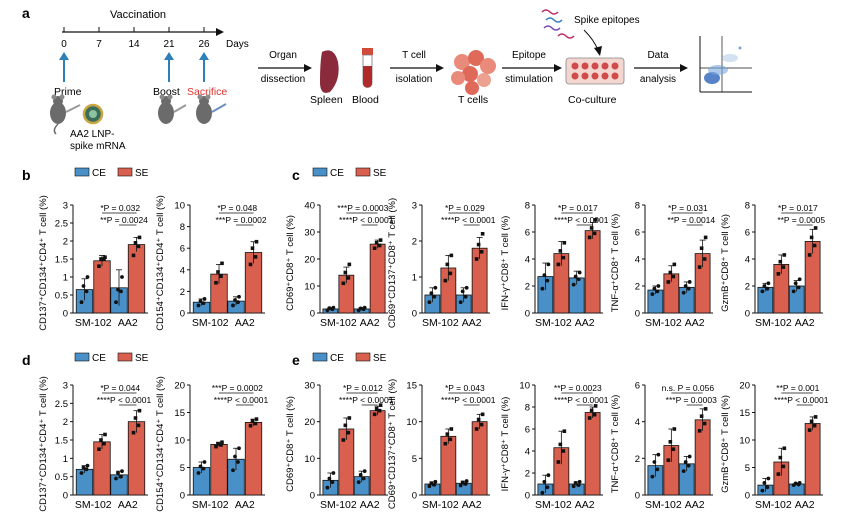 This screenshot has width=866, height=526. I want to click on y-axis-label: CD69⁺CD137⁺CD8⁺ T cell (%), so click(392, 263).